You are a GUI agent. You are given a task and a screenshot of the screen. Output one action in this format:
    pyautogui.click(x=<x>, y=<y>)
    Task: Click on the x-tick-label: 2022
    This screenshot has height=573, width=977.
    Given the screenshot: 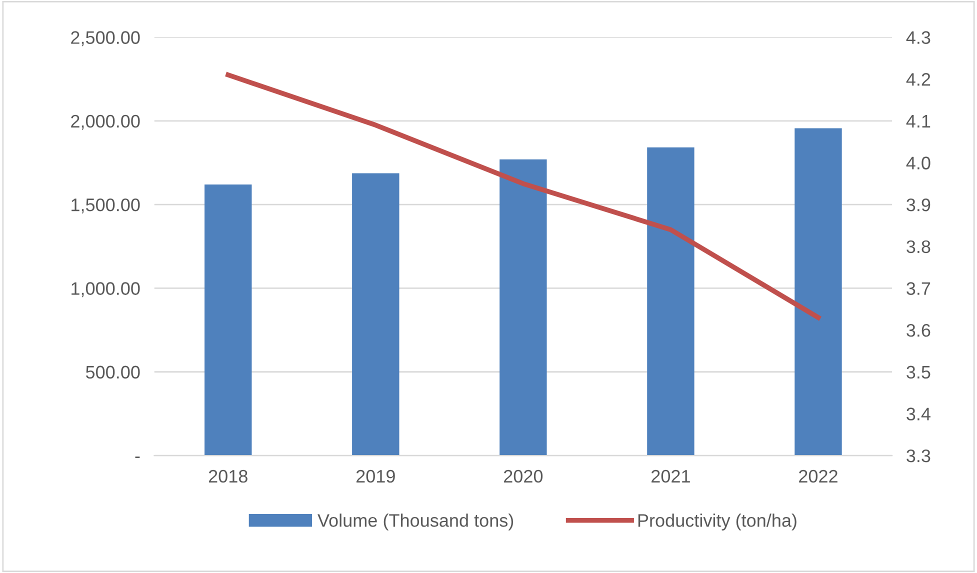 What is the action you would take?
    pyautogui.click(x=818, y=476)
    